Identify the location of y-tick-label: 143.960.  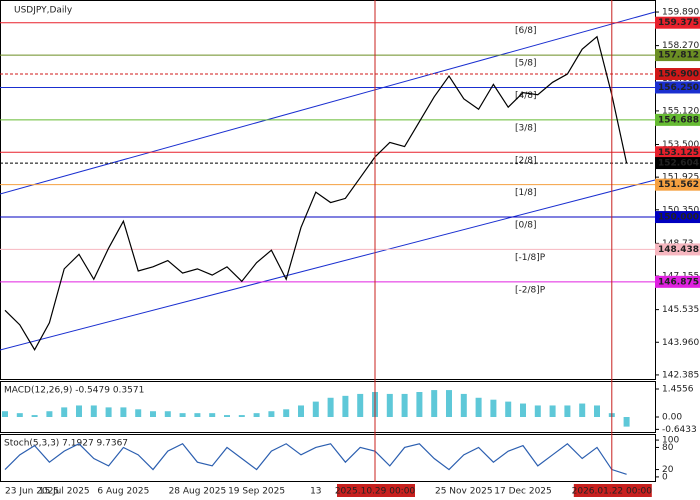
(680, 343).